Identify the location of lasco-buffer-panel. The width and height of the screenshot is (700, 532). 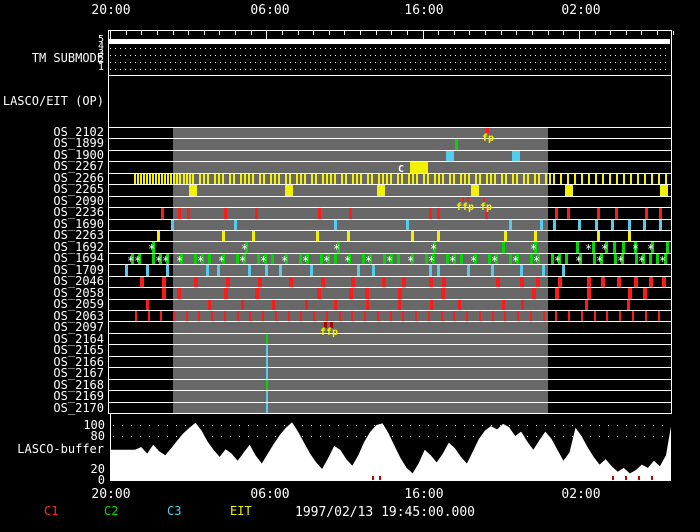
(390, 447).